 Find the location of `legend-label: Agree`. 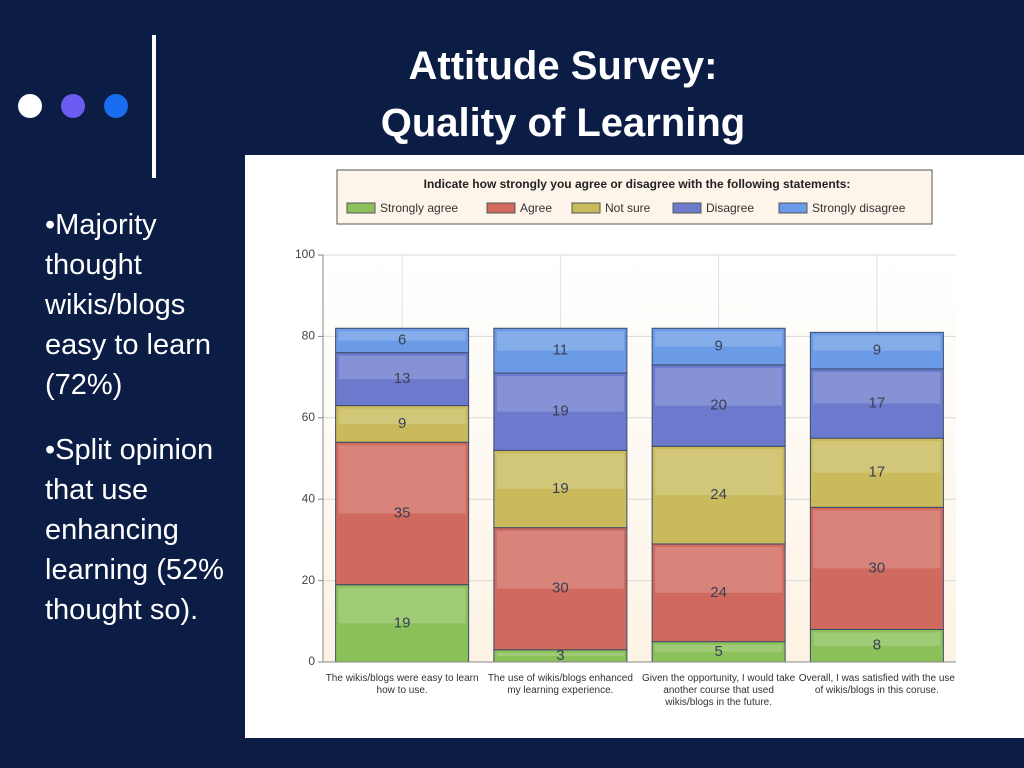

legend-label: Agree is located at coordinates (536, 208).